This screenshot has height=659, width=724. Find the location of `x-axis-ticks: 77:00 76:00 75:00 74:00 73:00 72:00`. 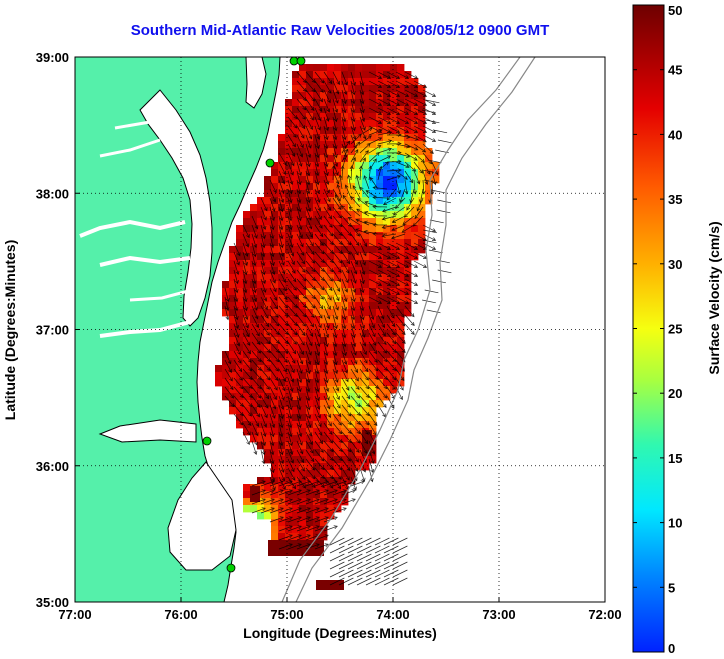

x-axis-ticks: 77:00 76:00 75:00 74:00 73:00 72:00 is located at coordinates (340, 609).